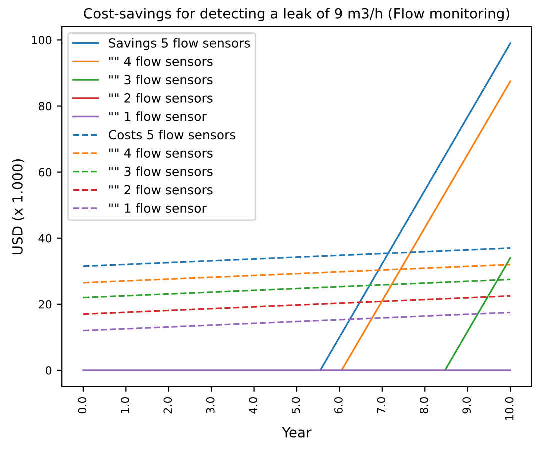 This screenshot has width=540, height=450. Describe the element at coordinates (45, 106) in the screenshot. I see `y-tick-label: 80` at that location.